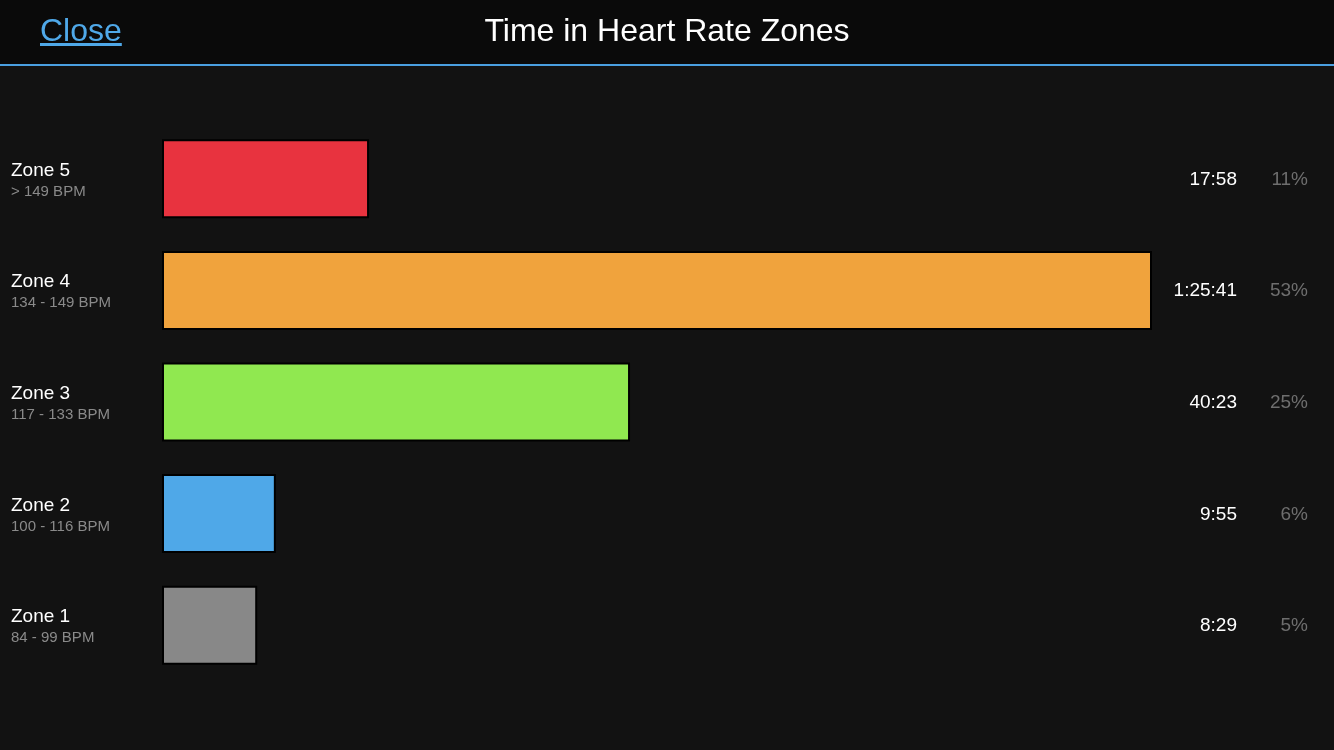 The width and height of the screenshot is (1334, 750). I want to click on text: 9:55, so click(1218, 513).